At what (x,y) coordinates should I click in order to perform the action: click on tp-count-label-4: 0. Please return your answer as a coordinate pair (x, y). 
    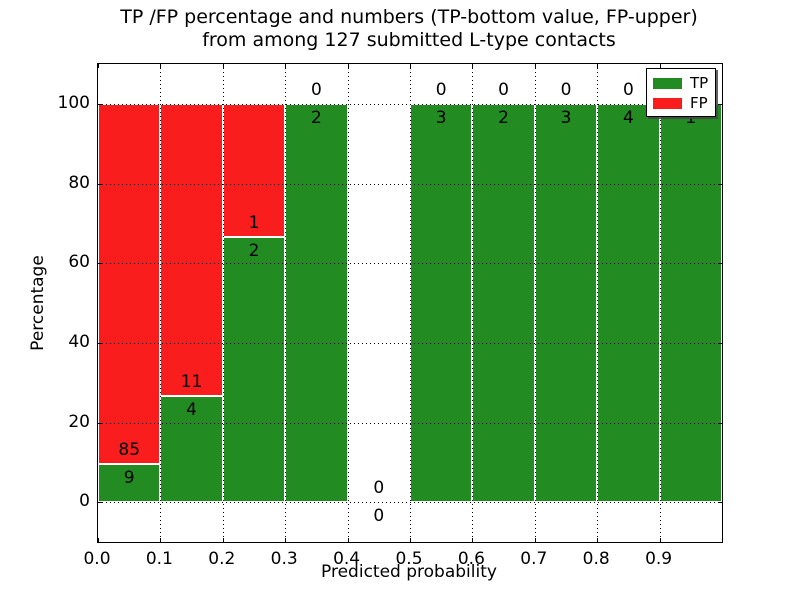
    Looking at the image, I should click on (379, 516).